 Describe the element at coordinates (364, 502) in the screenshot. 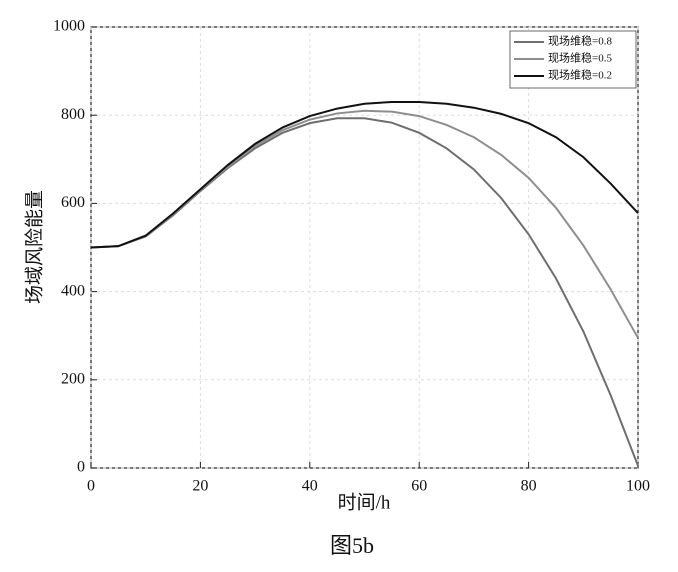

I see `x-axis-label: 时间/h` at that location.